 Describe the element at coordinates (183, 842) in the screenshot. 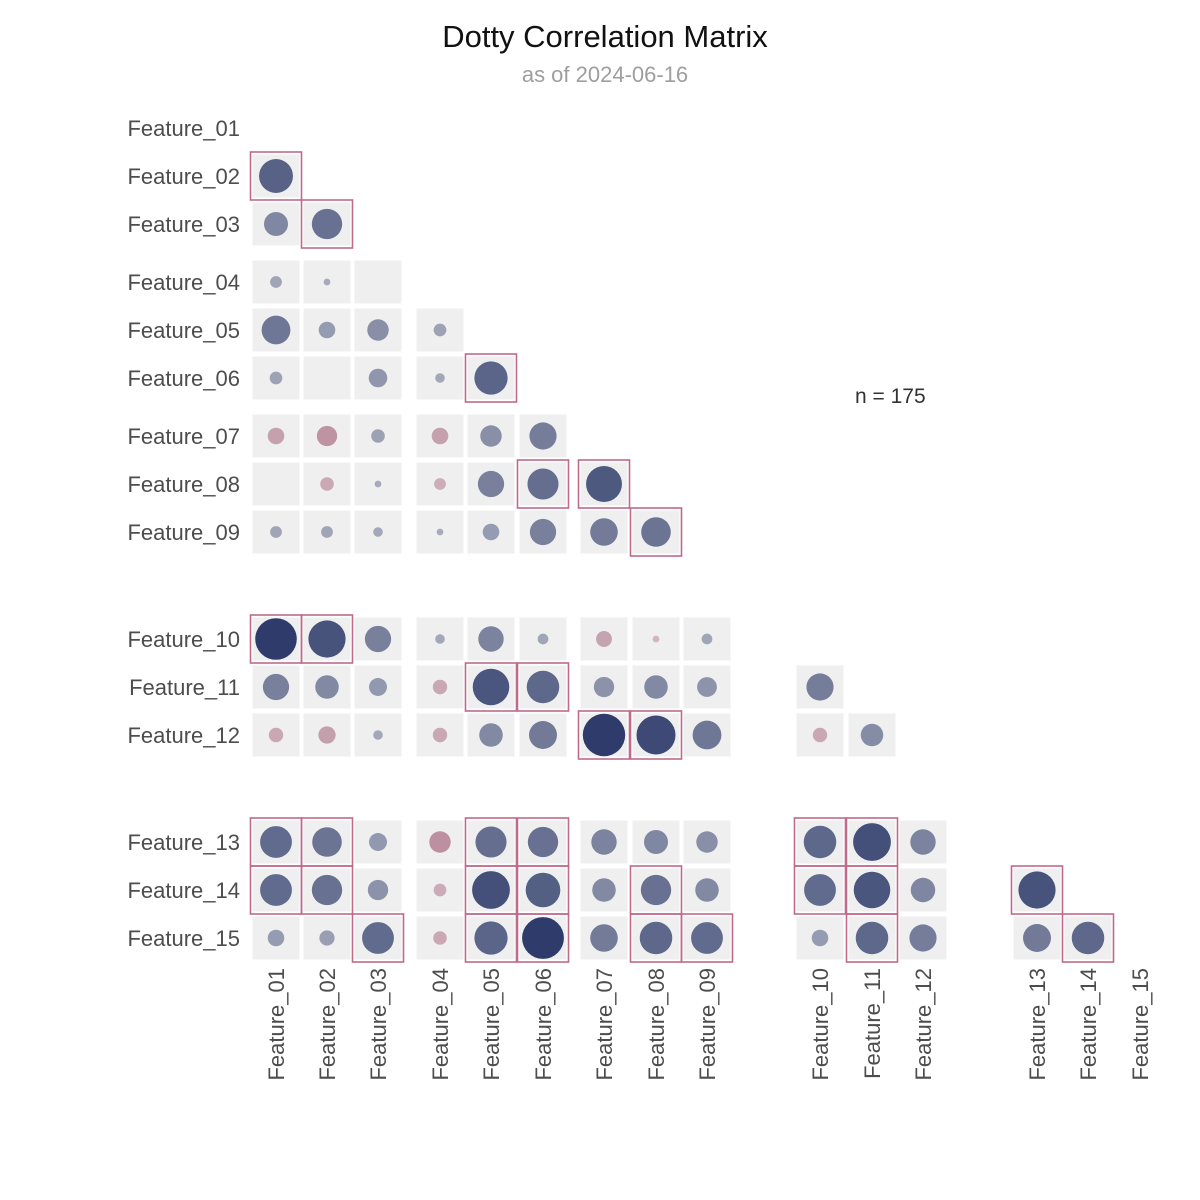

I see `row-label-feature-13: Feature_13` at that location.